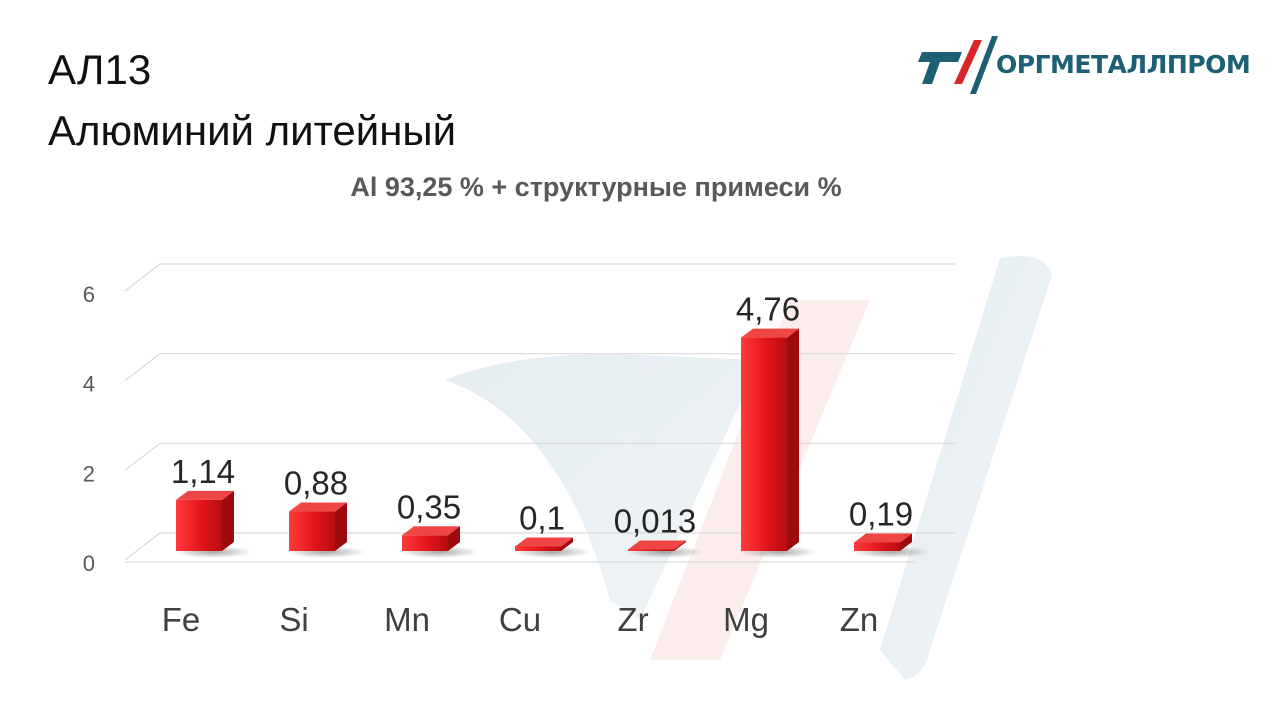 The height and width of the screenshot is (720, 1280). What do you see at coordinates (89, 563) in the screenshot?
I see `y-tick-label: 0` at bounding box center [89, 563].